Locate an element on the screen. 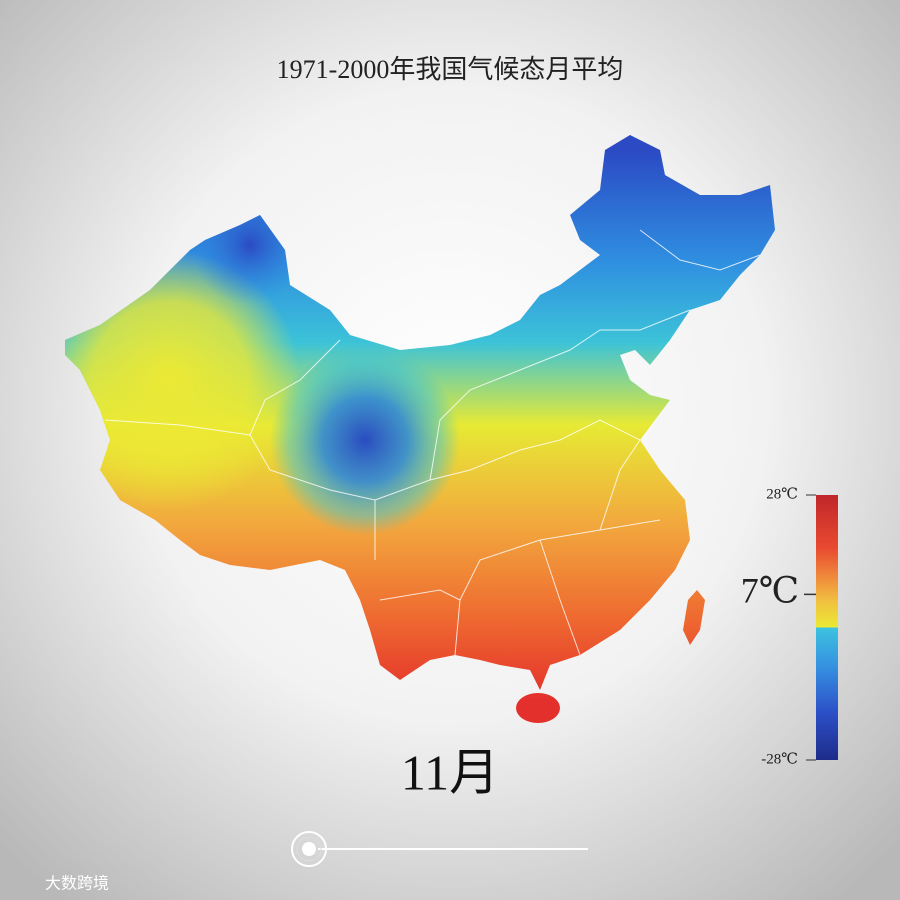  colorbar-tick-label: 28℃ is located at coordinates (782, 494).